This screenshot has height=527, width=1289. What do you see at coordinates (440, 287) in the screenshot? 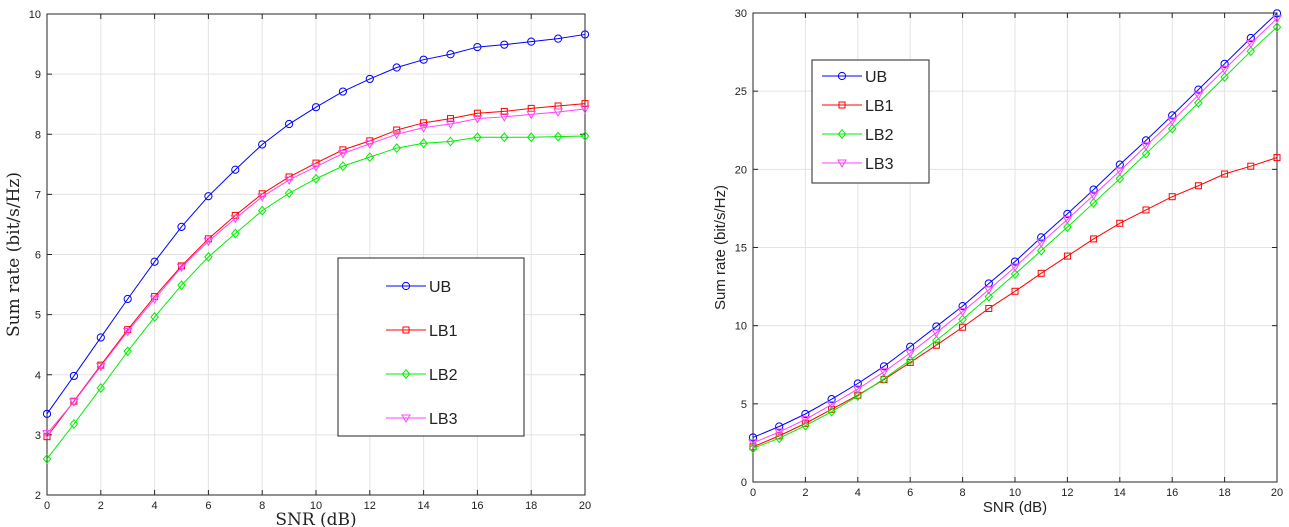
I see `legend-label: UB` at bounding box center [440, 287].